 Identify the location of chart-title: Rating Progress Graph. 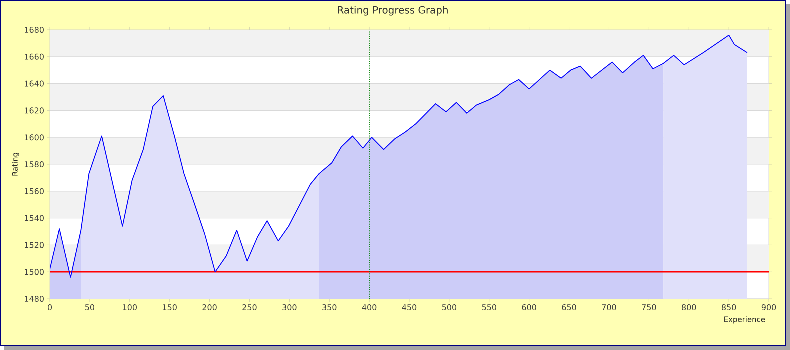
(393, 11).